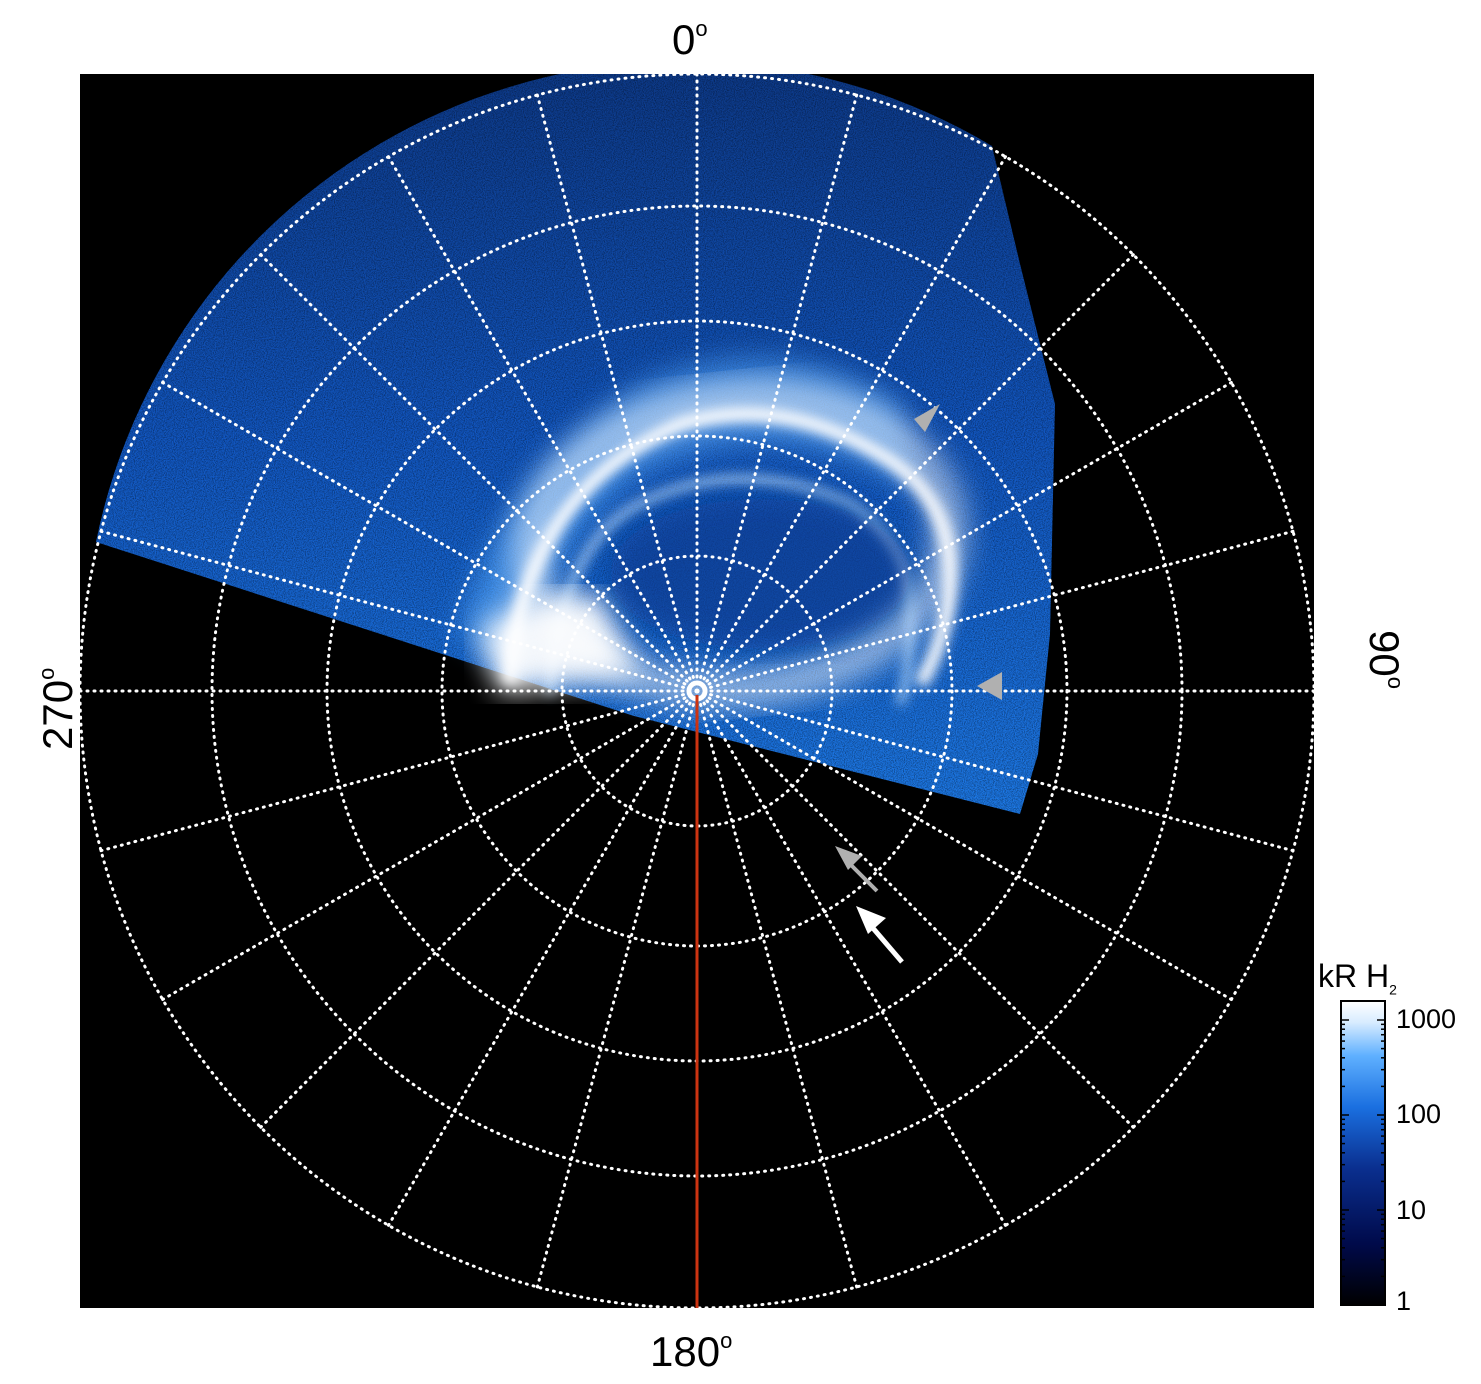 This screenshot has width=1481, height=1384. I want to click on label-180-degrees: 180o, so click(691, 1351).